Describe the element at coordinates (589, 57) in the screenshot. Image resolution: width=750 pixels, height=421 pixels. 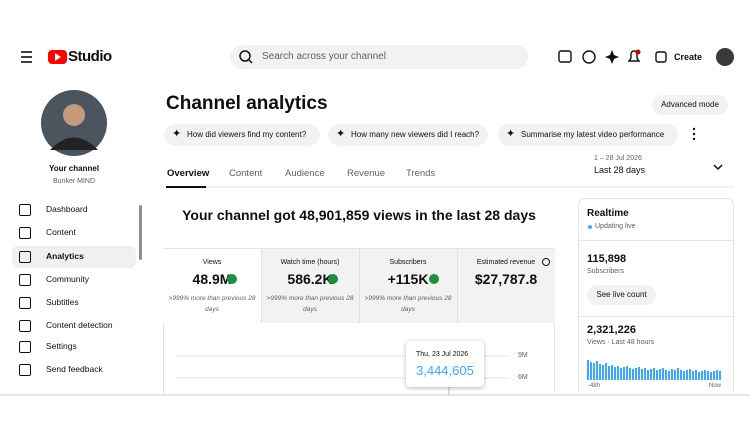
I see `help-icon` at that location.